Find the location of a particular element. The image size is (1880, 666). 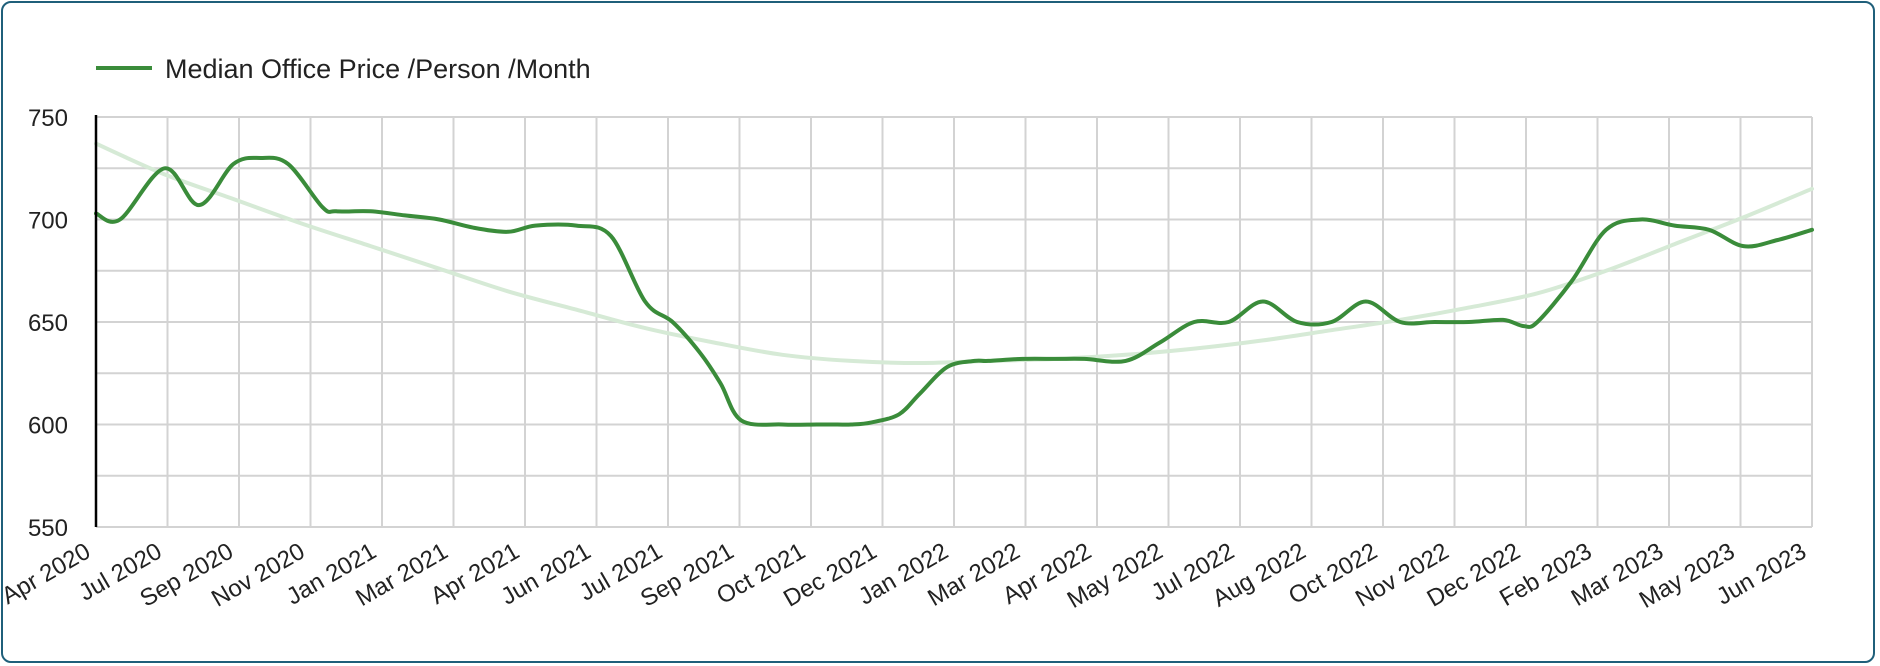

legend-label: Median Office Price /Person /Month is located at coordinates (378, 69).